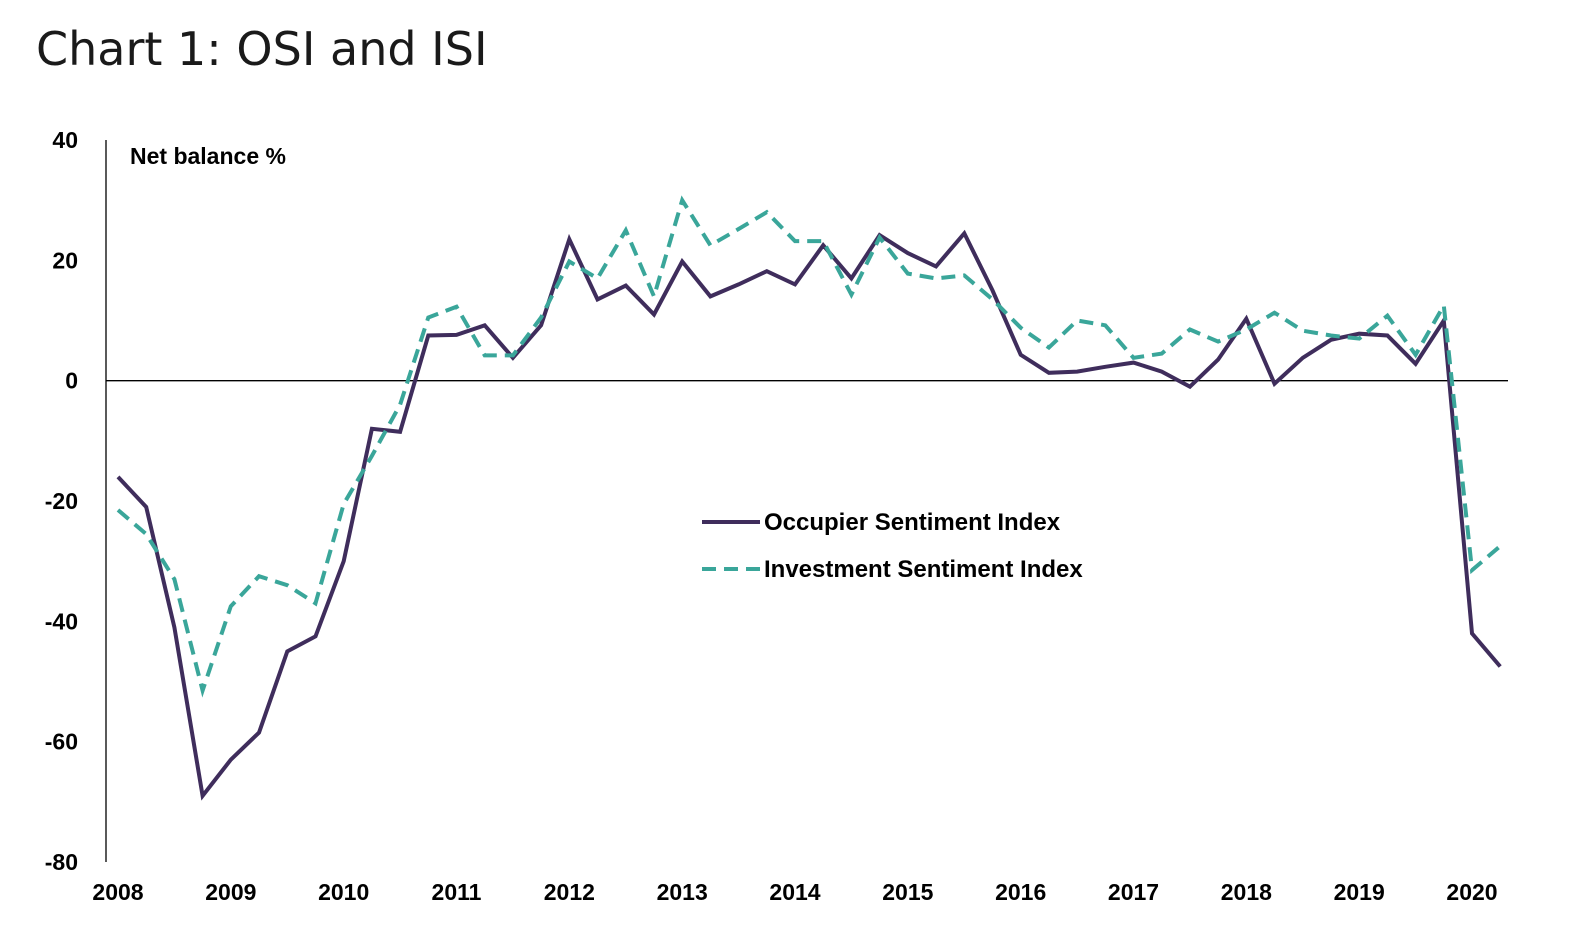 The height and width of the screenshot is (946, 1572). What do you see at coordinates (117, 892) in the screenshot?
I see `x-tick-label: 2008` at bounding box center [117, 892].